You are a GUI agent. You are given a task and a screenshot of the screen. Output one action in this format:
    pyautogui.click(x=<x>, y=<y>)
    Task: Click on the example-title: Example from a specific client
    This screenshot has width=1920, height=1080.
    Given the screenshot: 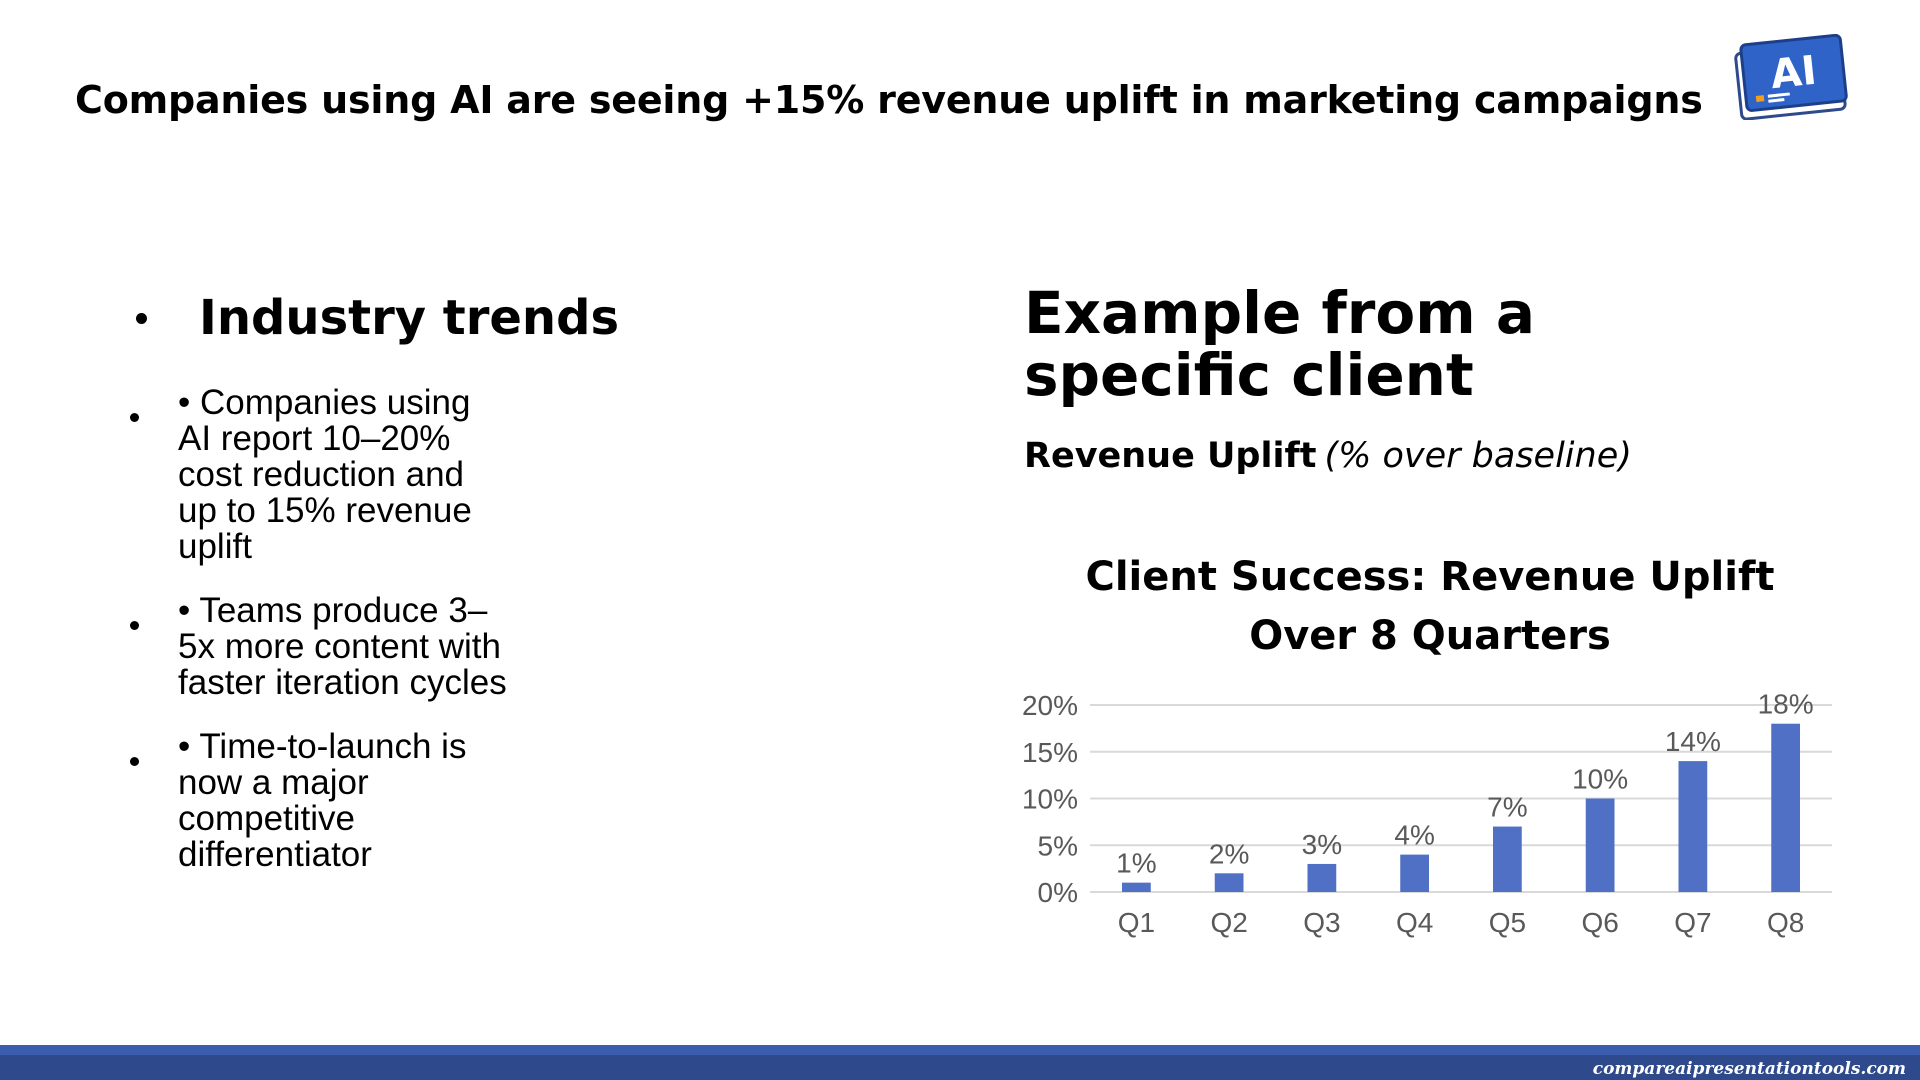 What is the action you would take?
    pyautogui.click(x=1279, y=344)
    